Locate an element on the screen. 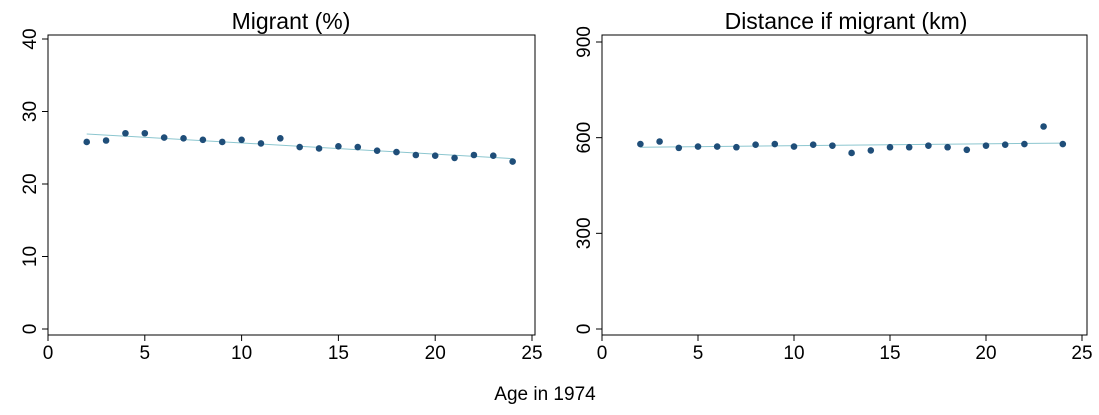  fit-line is located at coordinates (851, 145).